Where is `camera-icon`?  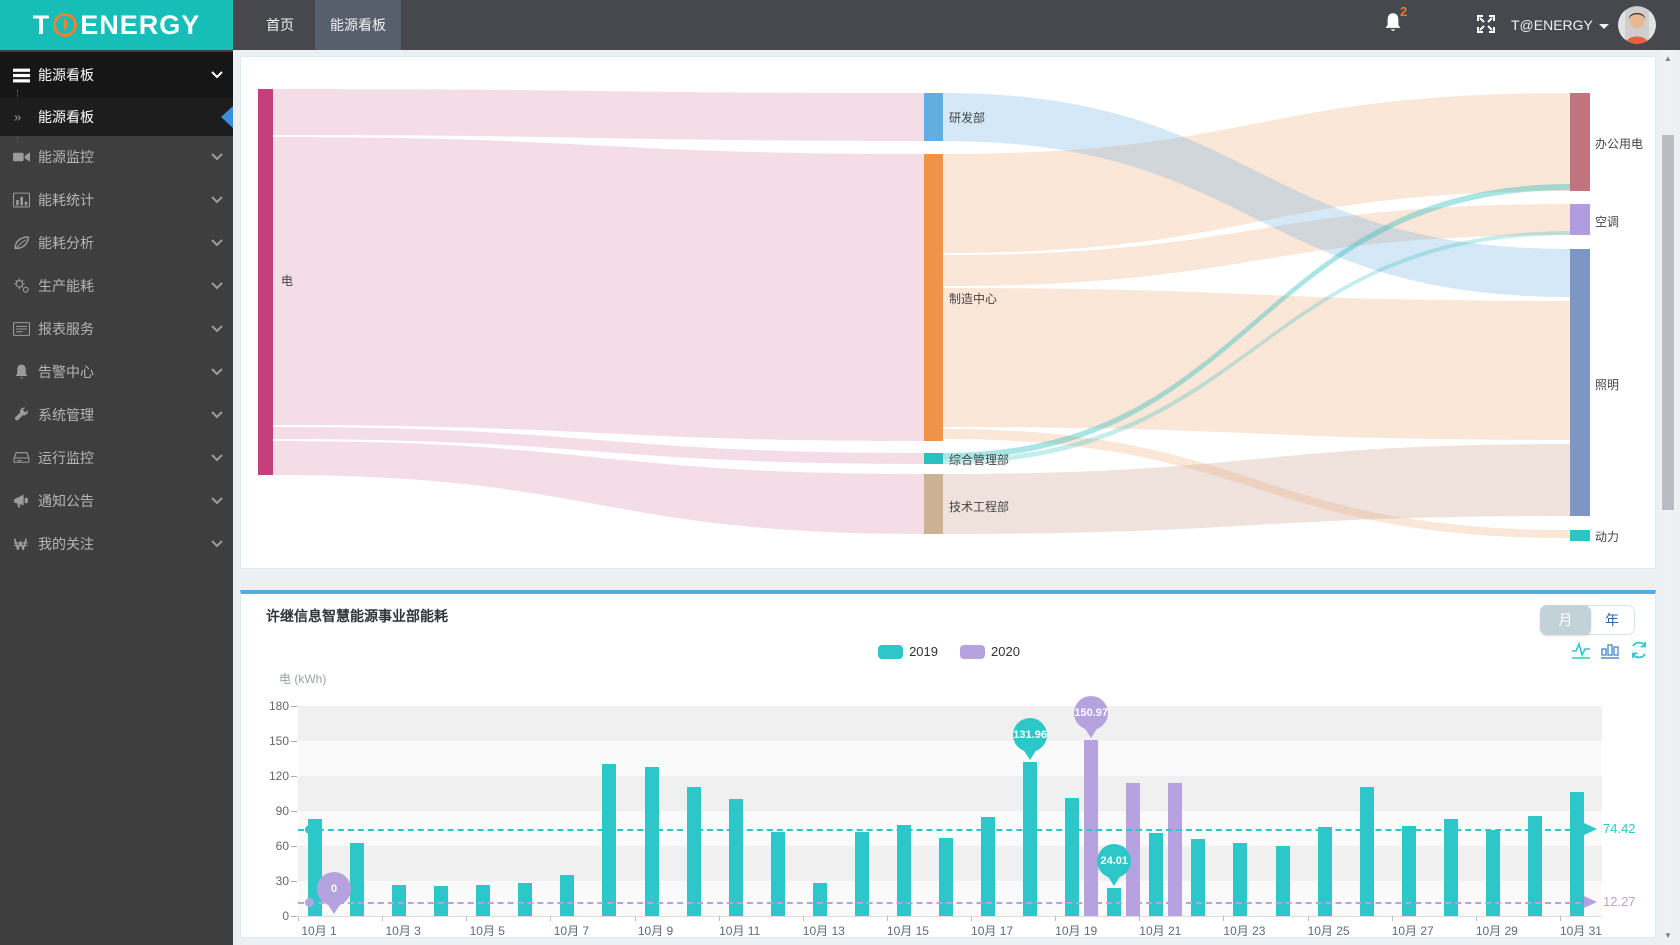
camera-icon is located at coordinates (21, 156).